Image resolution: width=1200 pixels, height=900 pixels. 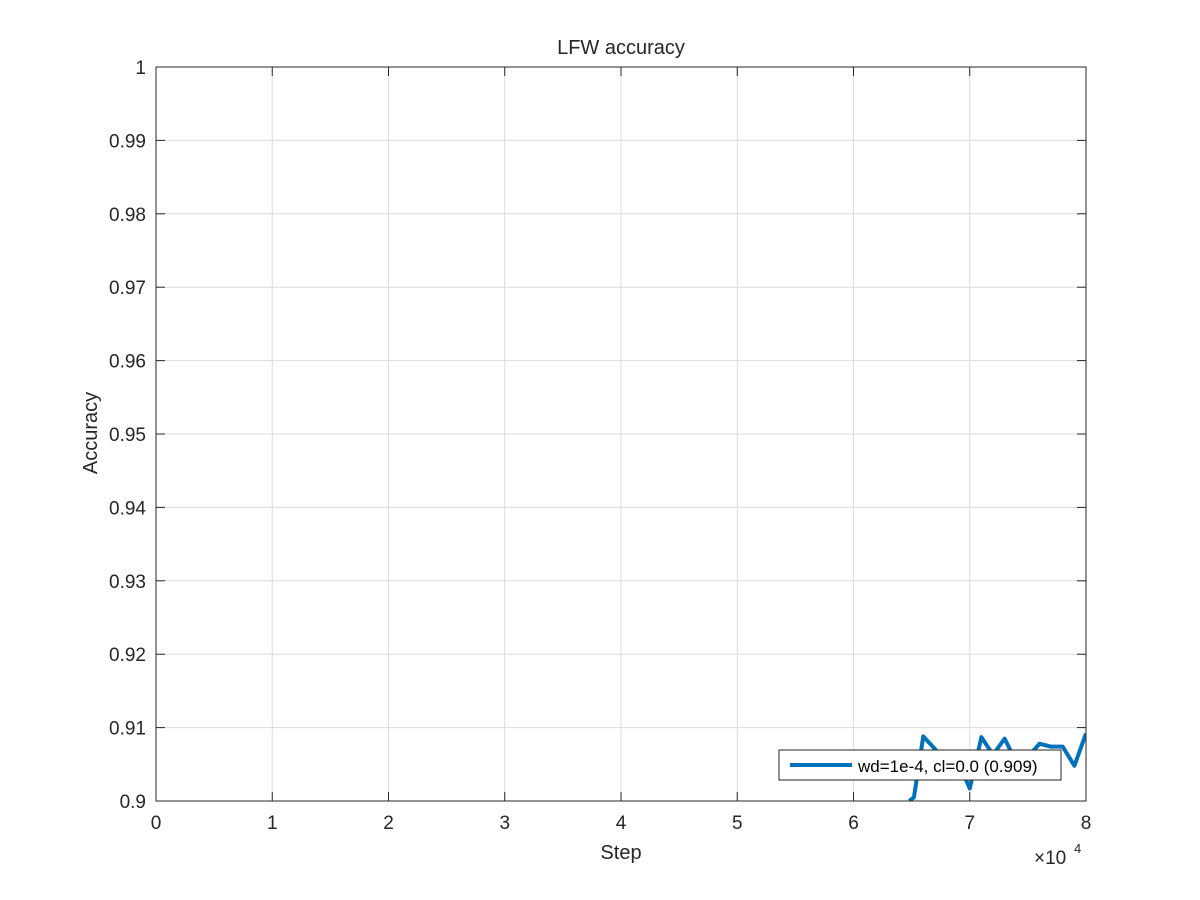 What do you see at coordinates (127, 288) in the screenshot?
I see `y-tick-label: 0.97` at bounding box center [127, 288].